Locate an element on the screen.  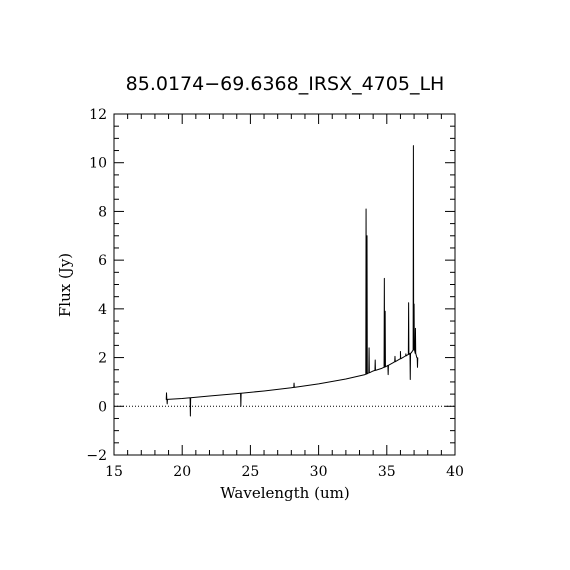
y-tick-label: 0 is located at coordinates (102, 407).